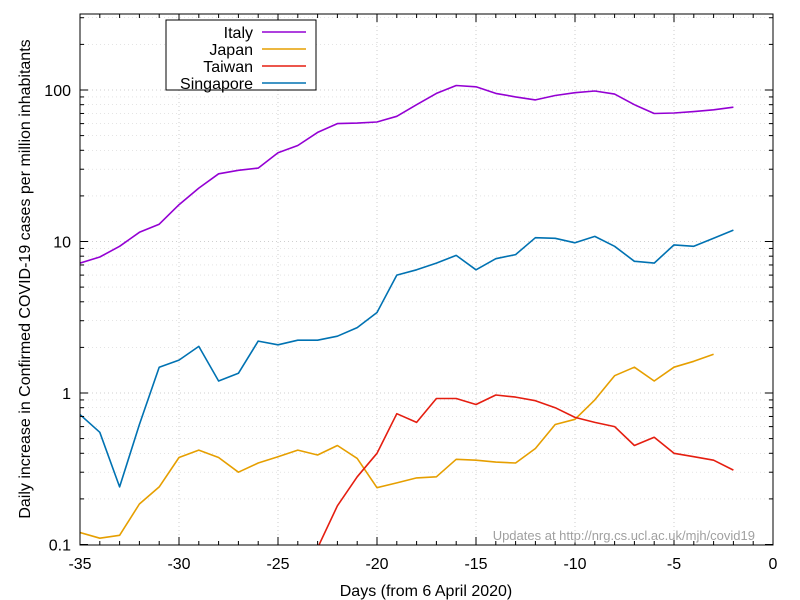 The width and height of the screenshot is (800, 600). Describe the element at coordinates (62, 243) in the screenshot. I see `y-tick-label: 10` at that location.